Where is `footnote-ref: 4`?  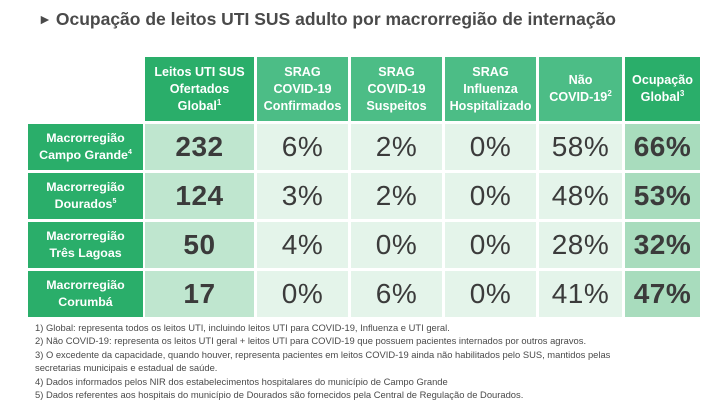
footnote-ref: 4 is located at coordinates (129, 152).